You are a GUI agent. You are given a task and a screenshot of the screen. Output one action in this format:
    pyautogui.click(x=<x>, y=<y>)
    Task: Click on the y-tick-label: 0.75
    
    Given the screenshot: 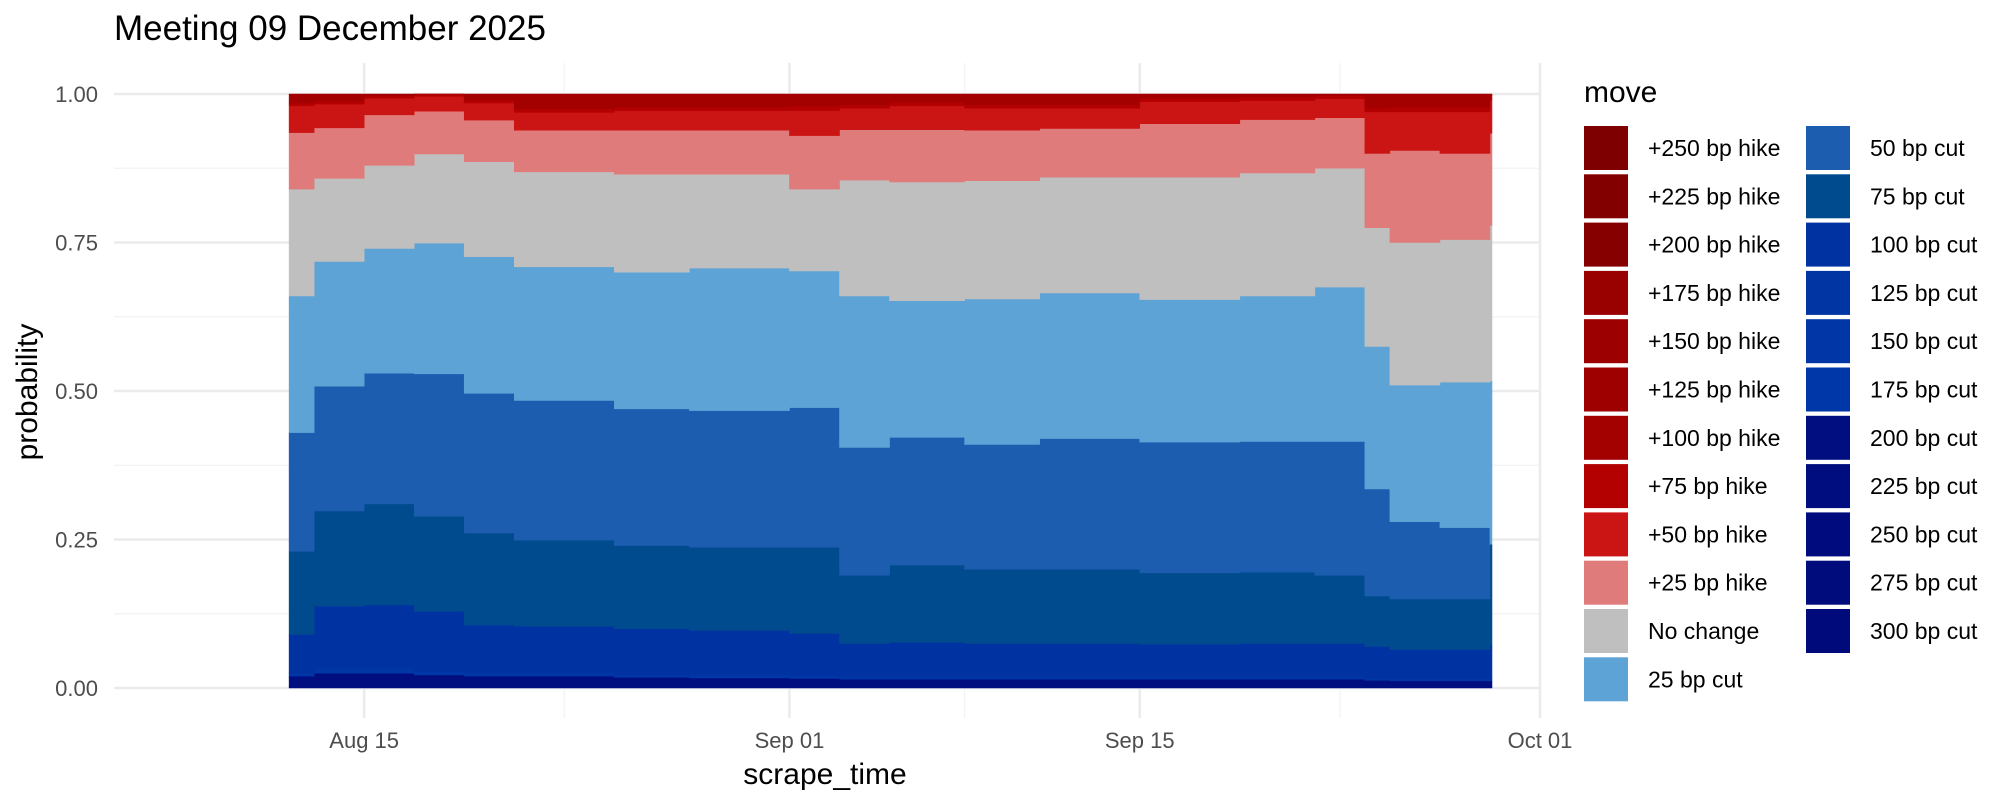 What is the action you would take?
    pyautogui.click(x=76, y=243)
    